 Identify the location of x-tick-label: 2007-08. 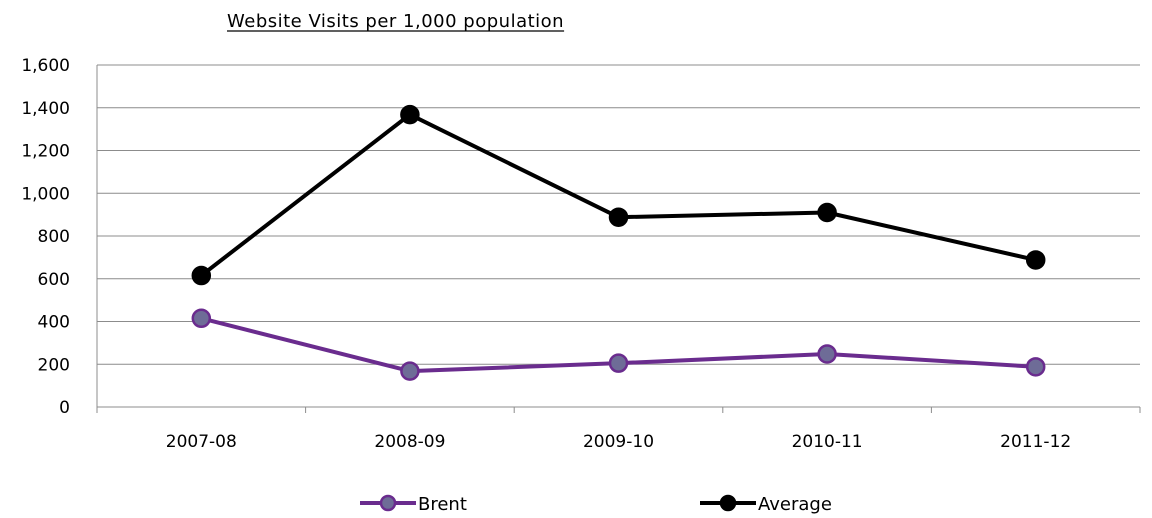
(201, 442).